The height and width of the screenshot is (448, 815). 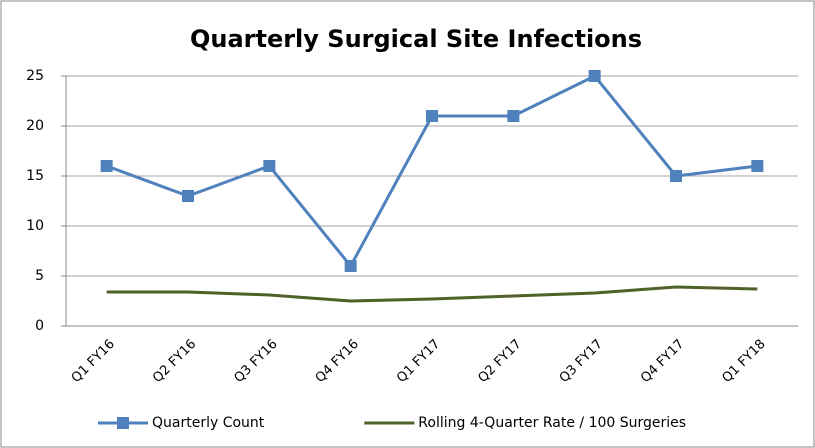 What do you see at coordinates (123, 423) in the screenshot?
I see `legend-marker` at bounding box center [123, 423].